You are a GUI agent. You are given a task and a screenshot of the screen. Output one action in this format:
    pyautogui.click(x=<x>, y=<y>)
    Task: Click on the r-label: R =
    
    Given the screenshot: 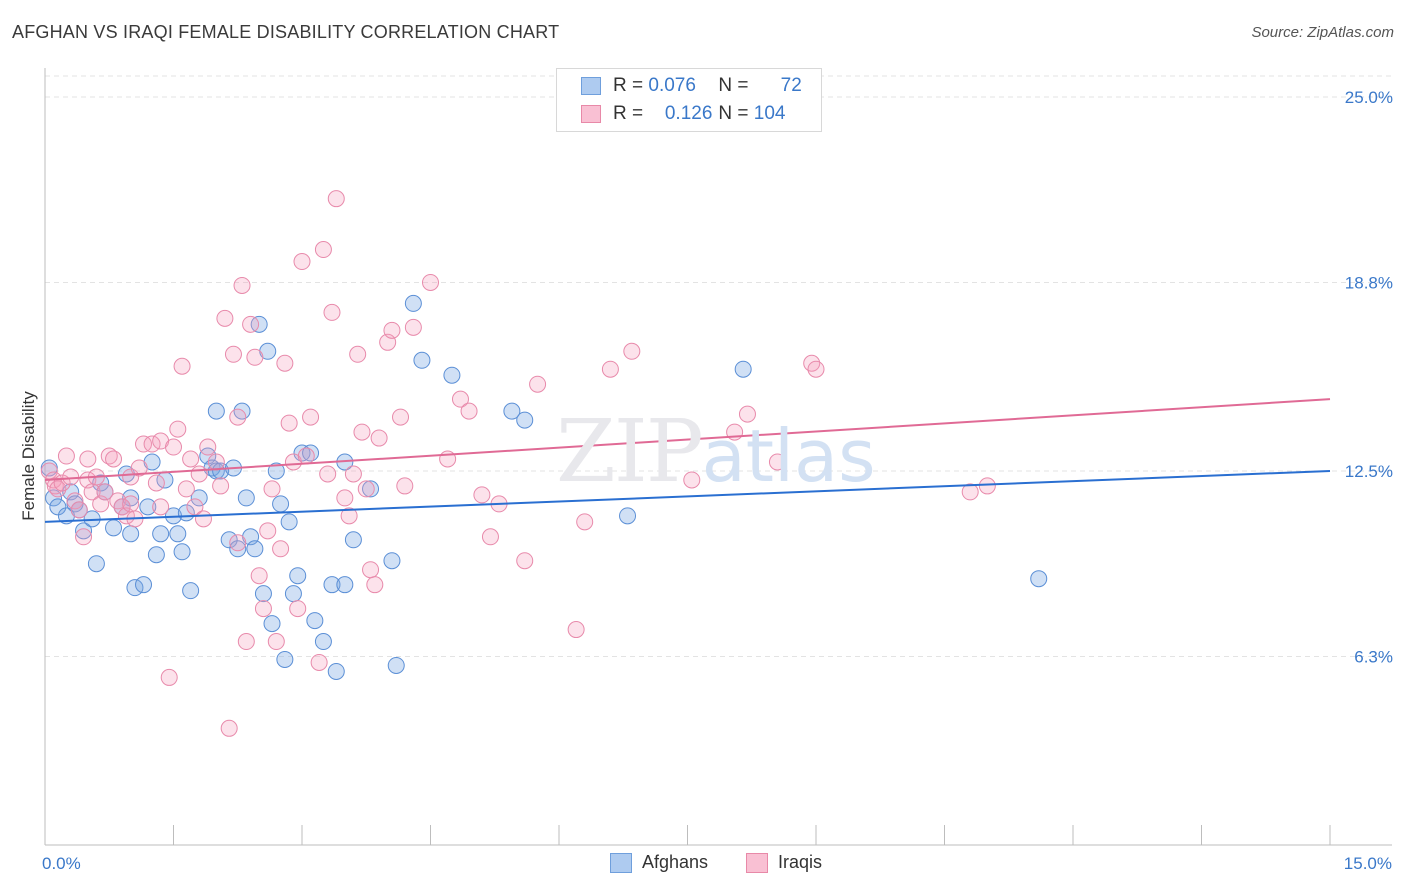 What is the action you would take?
    pyautogui.click(x=628, y=113)
    